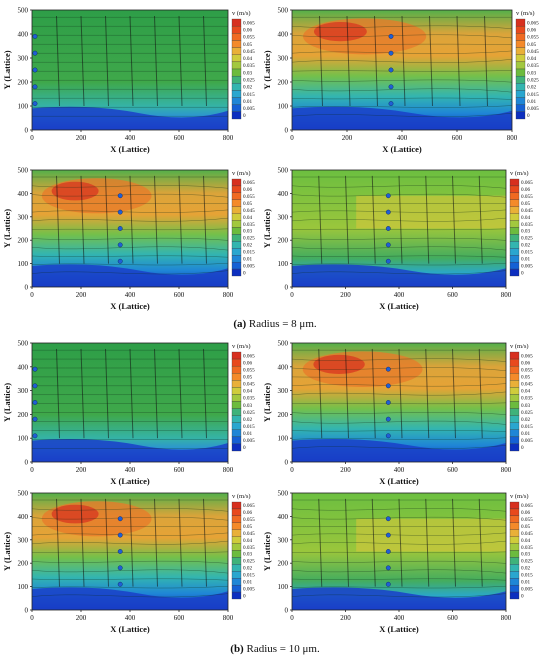 Image resolution: width=550 pixels, height=659 pixels. What do you see at coordinates (247, 31) in the screenshot?
I see `colorbar-label: 0.06` at bounding box center [247, 31].